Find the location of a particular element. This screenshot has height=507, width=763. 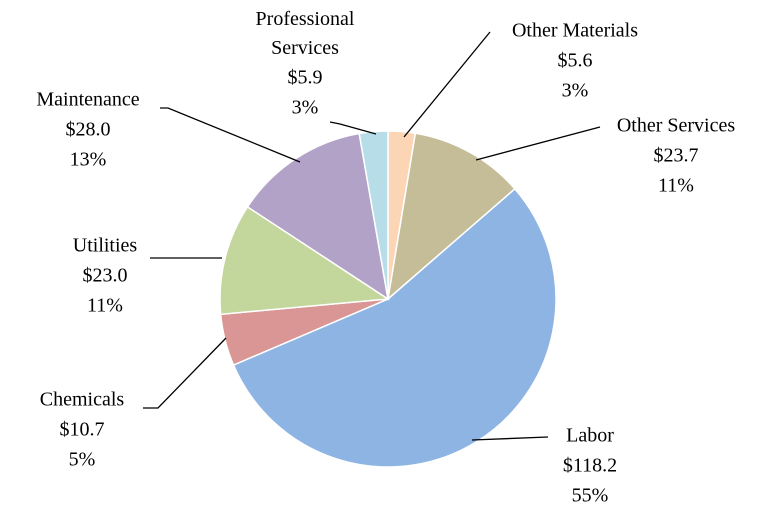

value-label: $28.0 is located at coordinates (88, 130).